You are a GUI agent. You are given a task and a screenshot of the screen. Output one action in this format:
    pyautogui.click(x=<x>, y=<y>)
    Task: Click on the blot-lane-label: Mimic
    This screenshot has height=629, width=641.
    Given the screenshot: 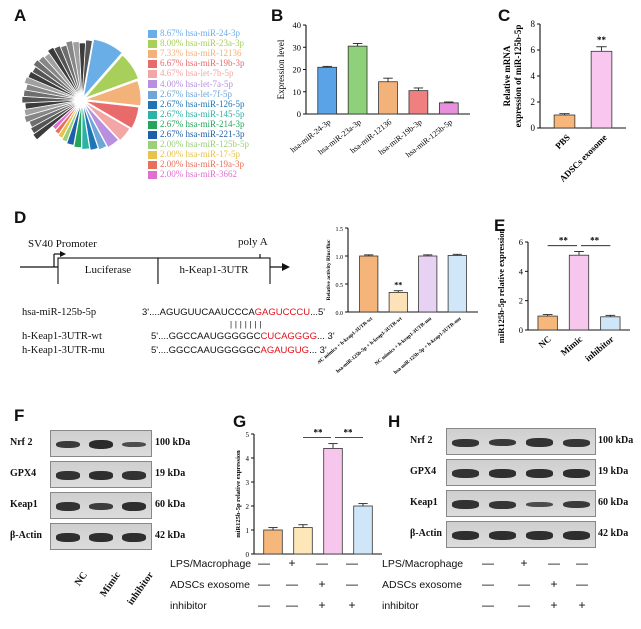 What is the action you would take?
    pyautogui.click(x=111, y=585)
    